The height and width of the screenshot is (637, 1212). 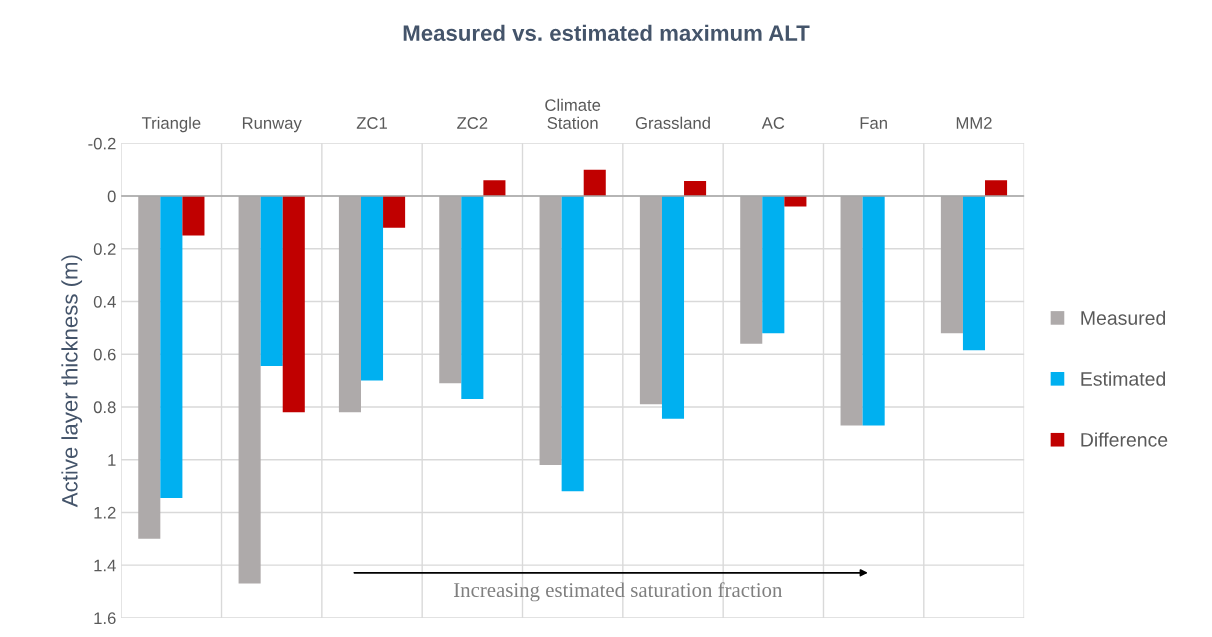 What do you see at coordinates (105, 512) in the screenshot?
I see `y-tick-label: 1.2` at bounding box center [105, 512].